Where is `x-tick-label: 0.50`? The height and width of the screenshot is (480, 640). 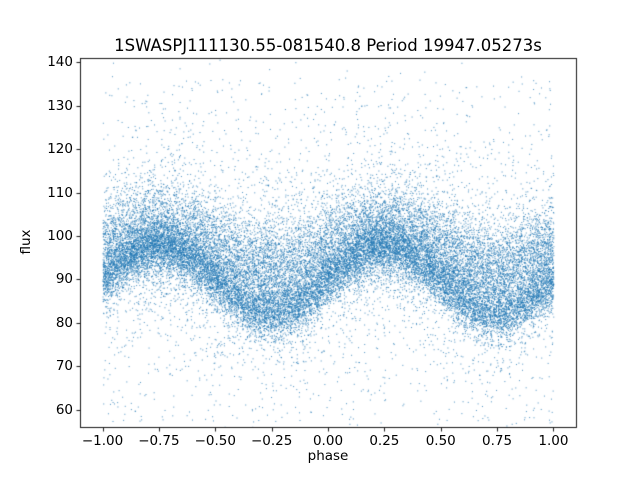 x-tick-label: 0.50 is located at coordinates (440, 441).